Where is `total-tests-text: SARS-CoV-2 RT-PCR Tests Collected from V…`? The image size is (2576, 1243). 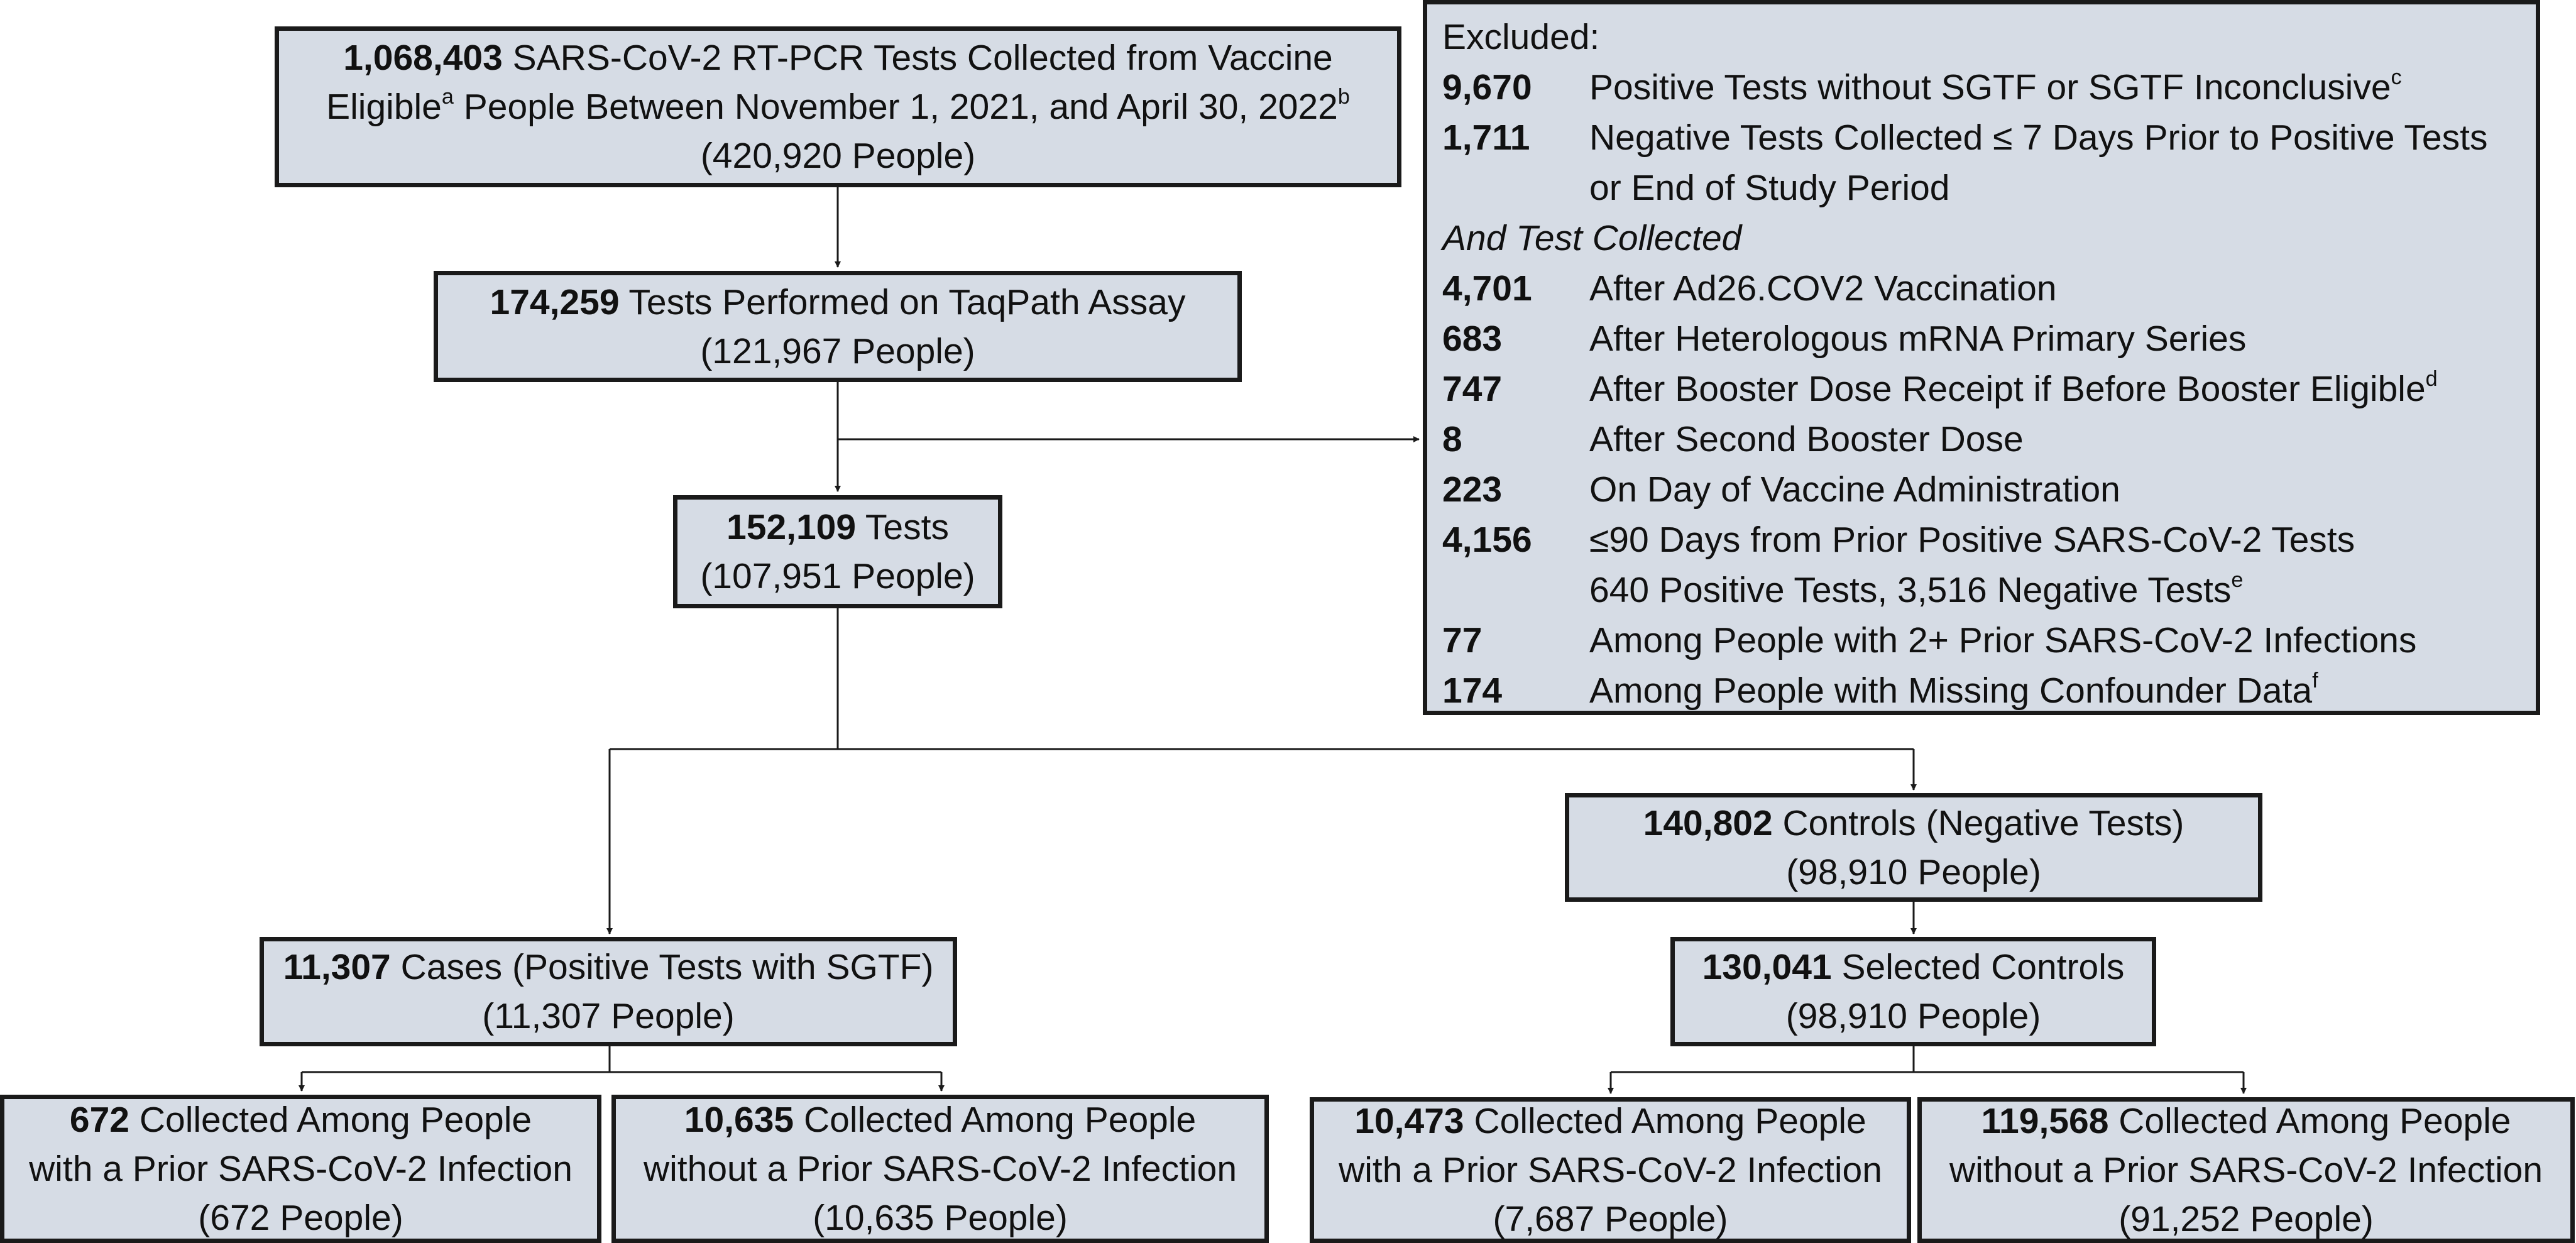 total-tests-text: SARS-CoV-2 RT-PCR Tests Collected from V… is located at coordinates (918, 58).